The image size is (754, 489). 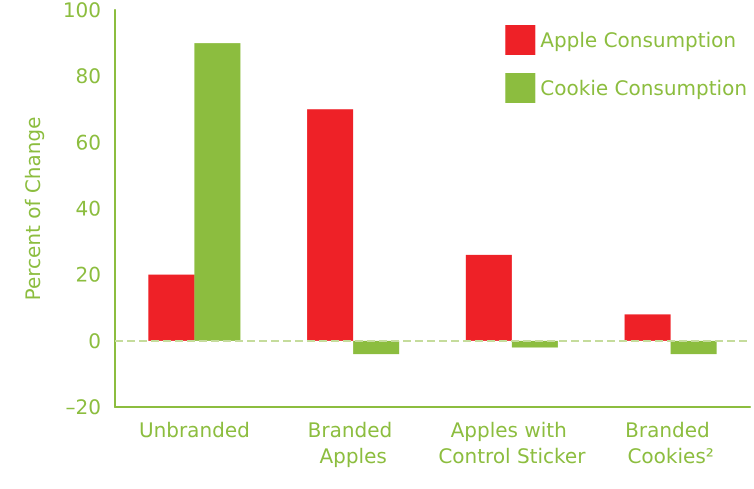 What do you see at coordinates (670, 443) in the screenshot?
I see `x-tick-label: Branded Cookies²` at bounding box center [670, 443].